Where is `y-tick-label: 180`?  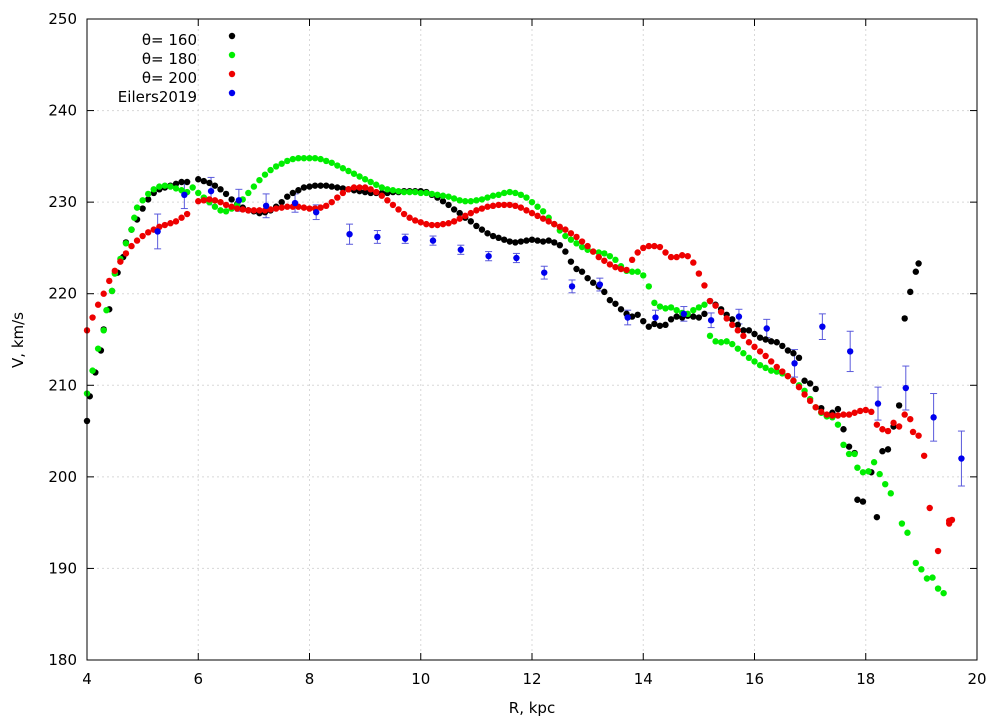
y-tick-label: 180 is located at coordinates (62, 660).